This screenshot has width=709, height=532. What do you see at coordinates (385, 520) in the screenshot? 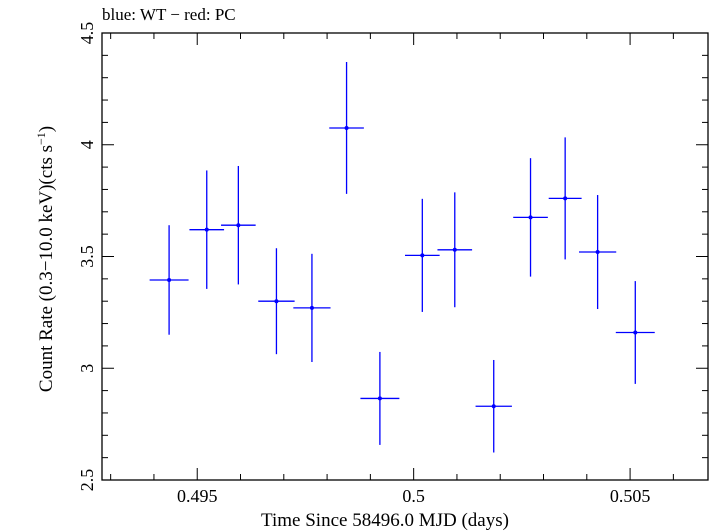
I see `x-axis-label: Time Since 58496.0 MJD (days)` at bounding box center [385, 520].